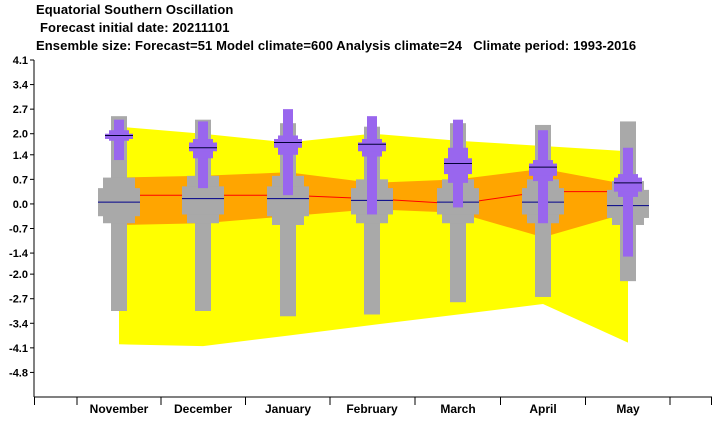  Describe the element at coordinates (288, 409) in the screenshot. I see `x-tick-label: January` at that location.